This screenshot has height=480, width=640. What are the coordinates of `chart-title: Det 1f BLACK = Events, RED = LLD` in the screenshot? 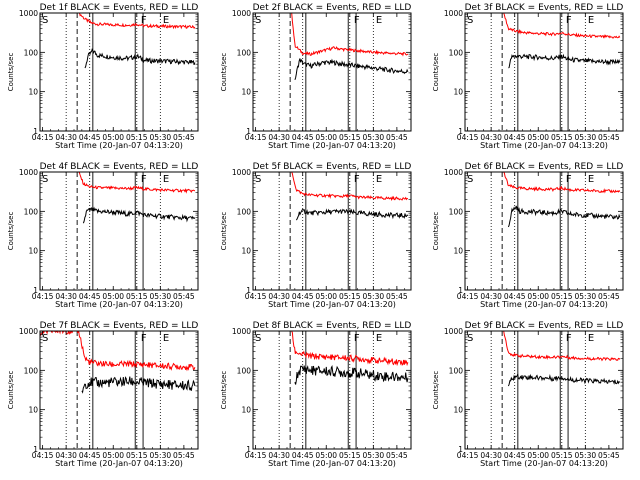 It's located at (119, 8).